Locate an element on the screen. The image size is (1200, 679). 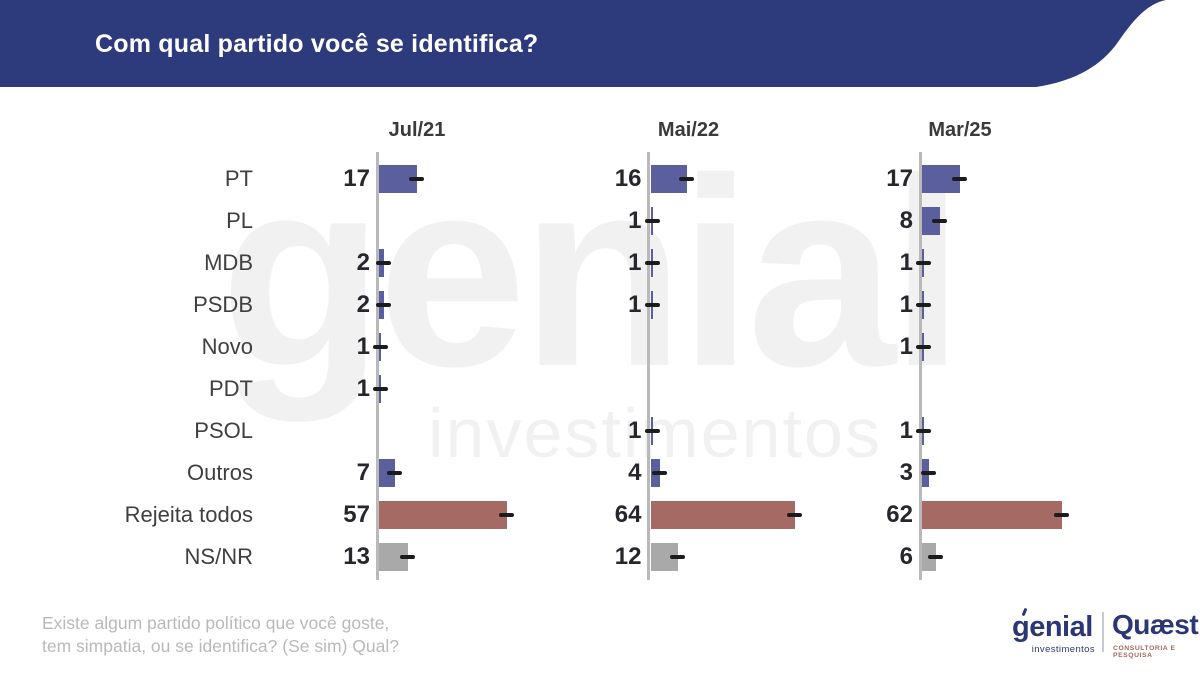
category-label-ns-nr: NS/NR is located at coordinates (218, 556).